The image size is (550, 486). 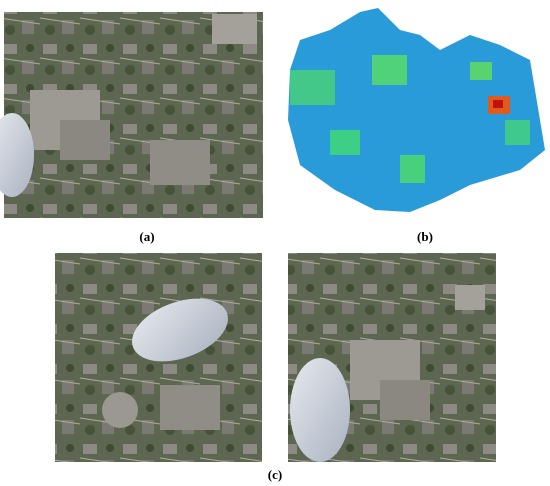 I want to click on panel-label: (a), so click(x=146, y=236).